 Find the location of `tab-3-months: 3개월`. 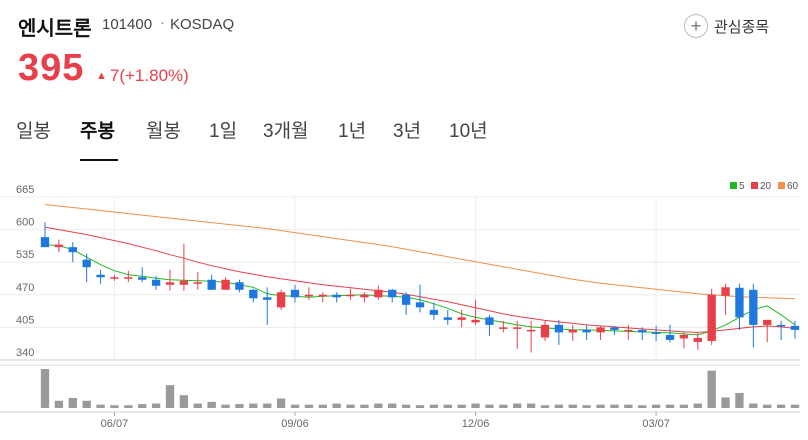

tab-3-months: 3개월 is located at coordinates (286, 131).